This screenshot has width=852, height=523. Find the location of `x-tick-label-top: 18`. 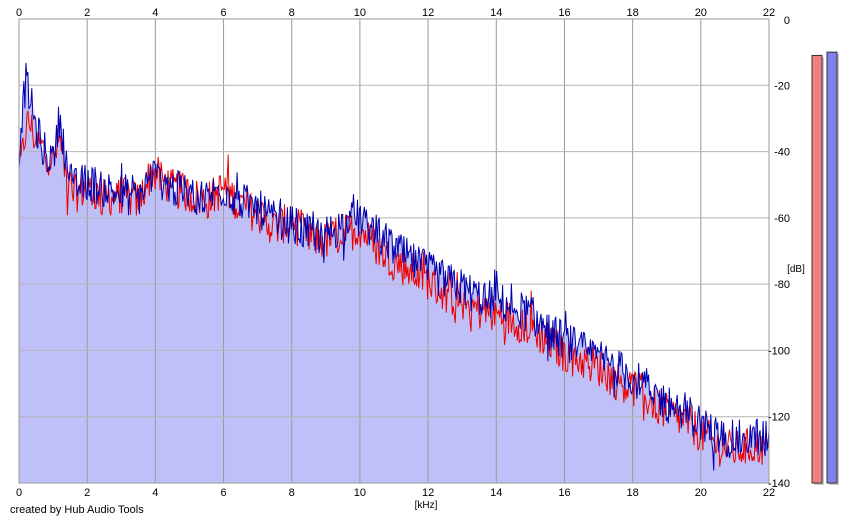

x-tick-label-top: 18 is located at coordinates (633, 13).